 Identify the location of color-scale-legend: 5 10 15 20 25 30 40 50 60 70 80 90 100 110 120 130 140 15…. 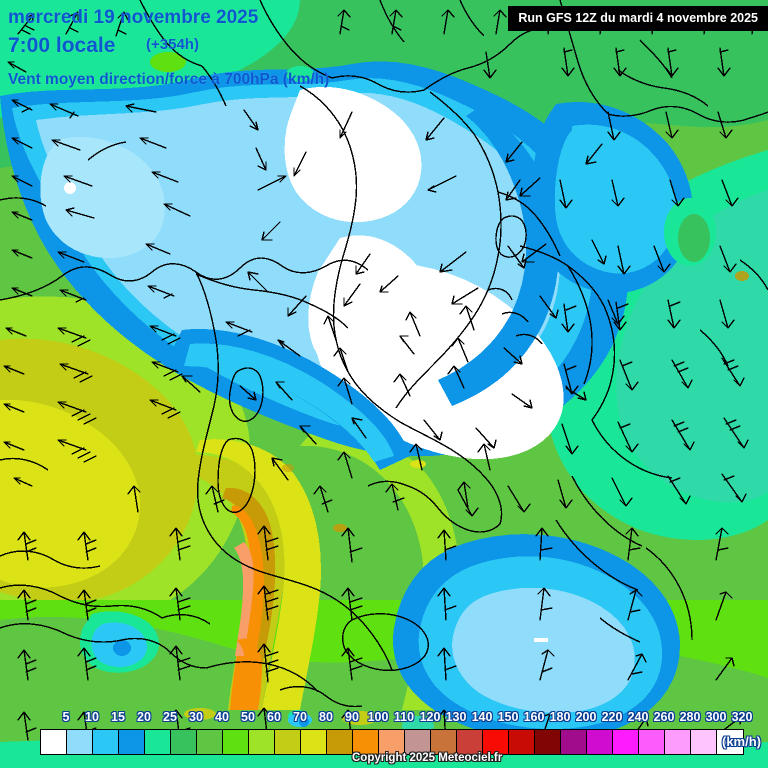
(384, 739).